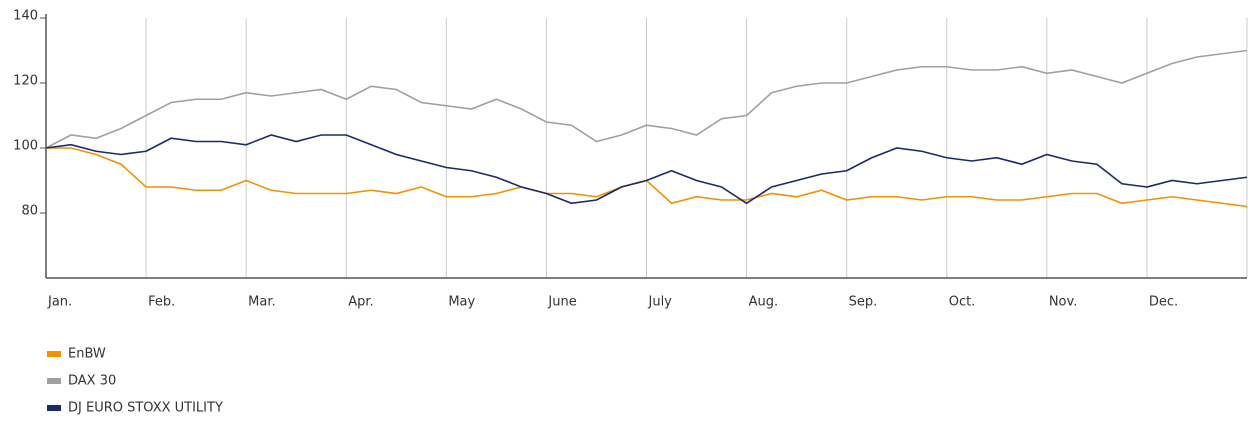 This screenshot has width=1248, height=421. Describe the element at coordinates (87, 354) in the screenshot. I see `legend-label: EnBW` at that location.